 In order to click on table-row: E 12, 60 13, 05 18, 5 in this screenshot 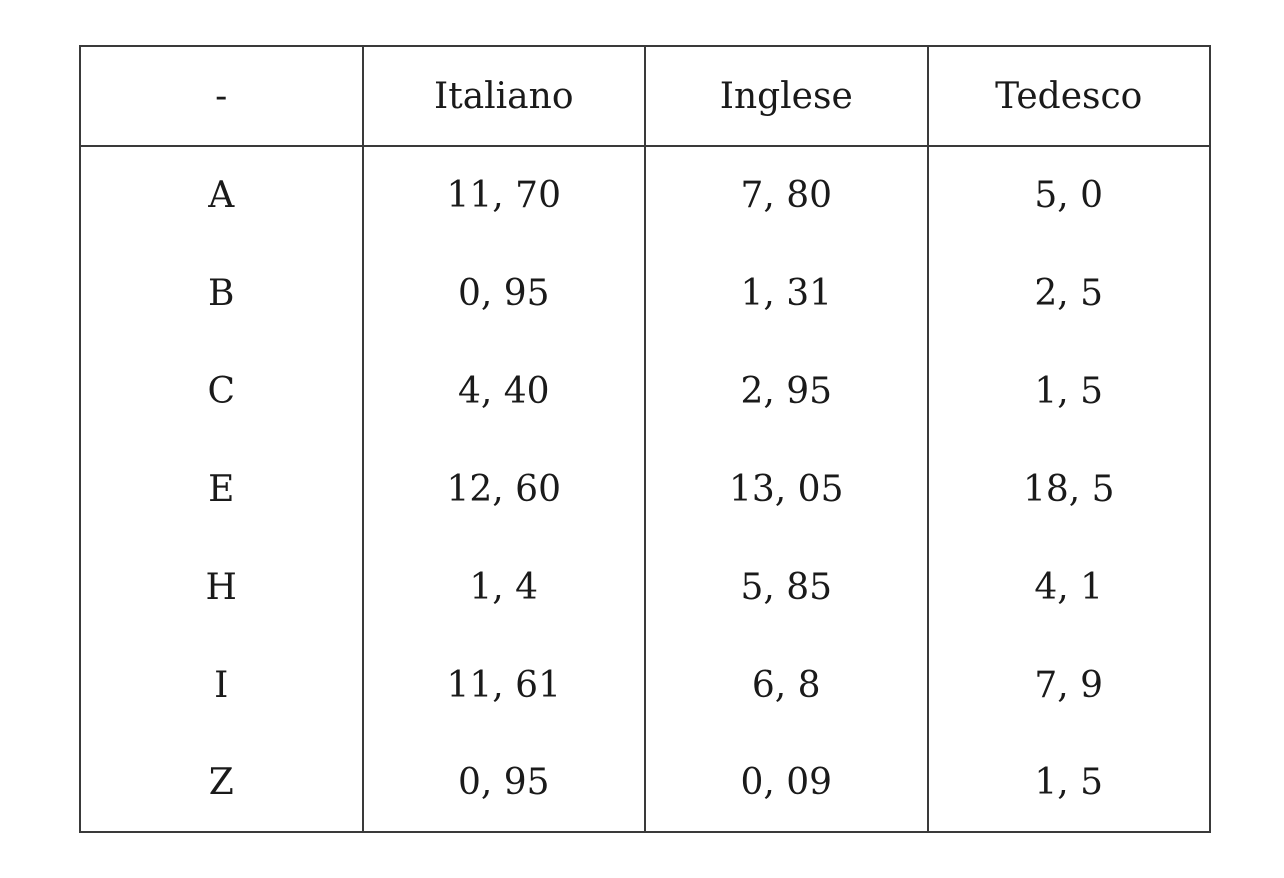, I will do `click(645, 489)`.